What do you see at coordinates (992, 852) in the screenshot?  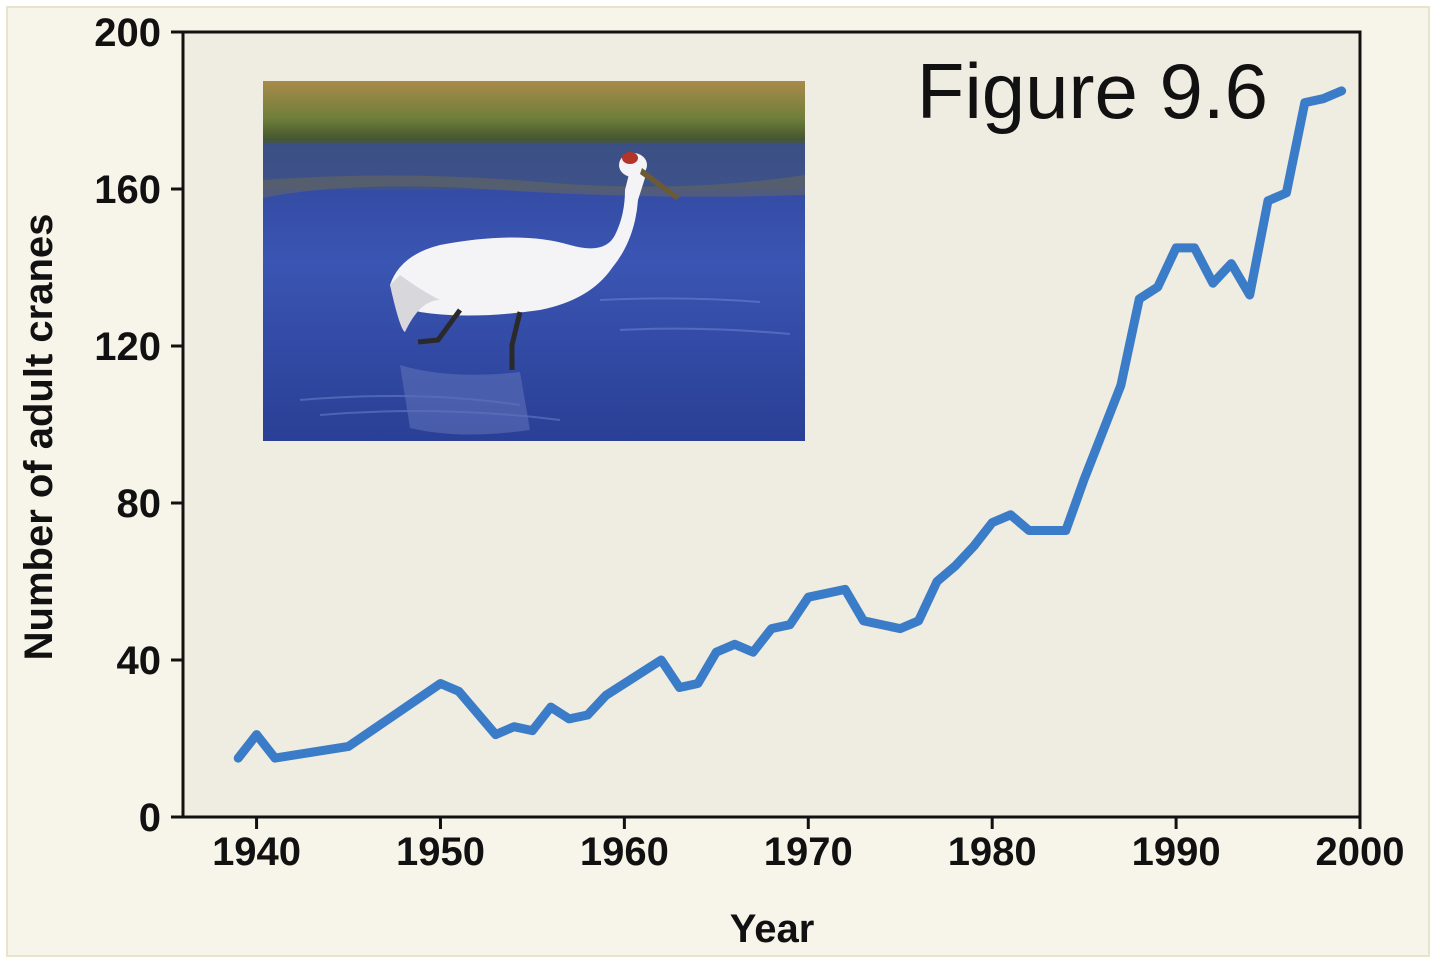 I see `x-tick-label: 1980` at bounding box center [992, 852].